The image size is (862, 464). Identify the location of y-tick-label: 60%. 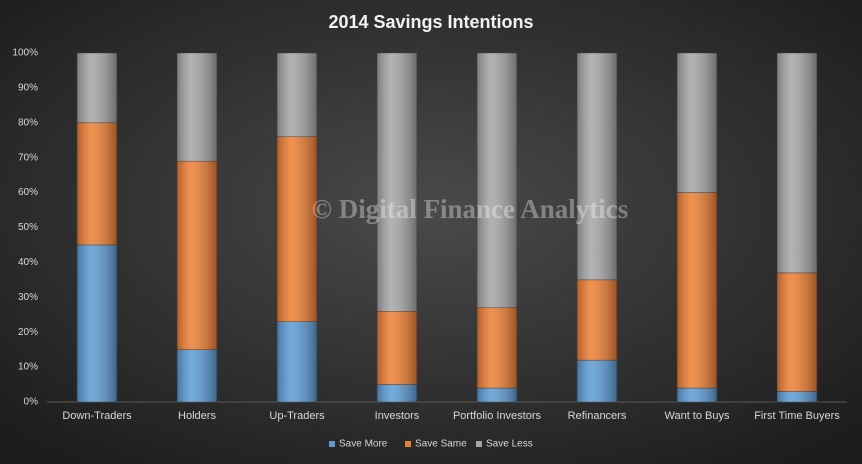
(28, 192).